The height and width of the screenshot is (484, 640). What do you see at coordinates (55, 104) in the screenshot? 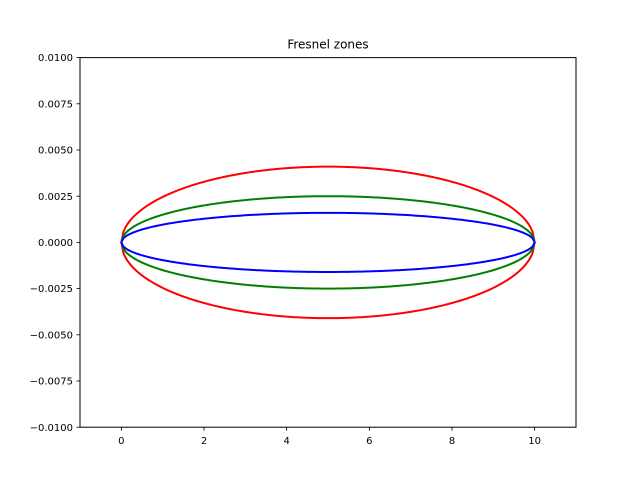
I see `y-tick-label: 0.0075` at bounding box center [55, 104].